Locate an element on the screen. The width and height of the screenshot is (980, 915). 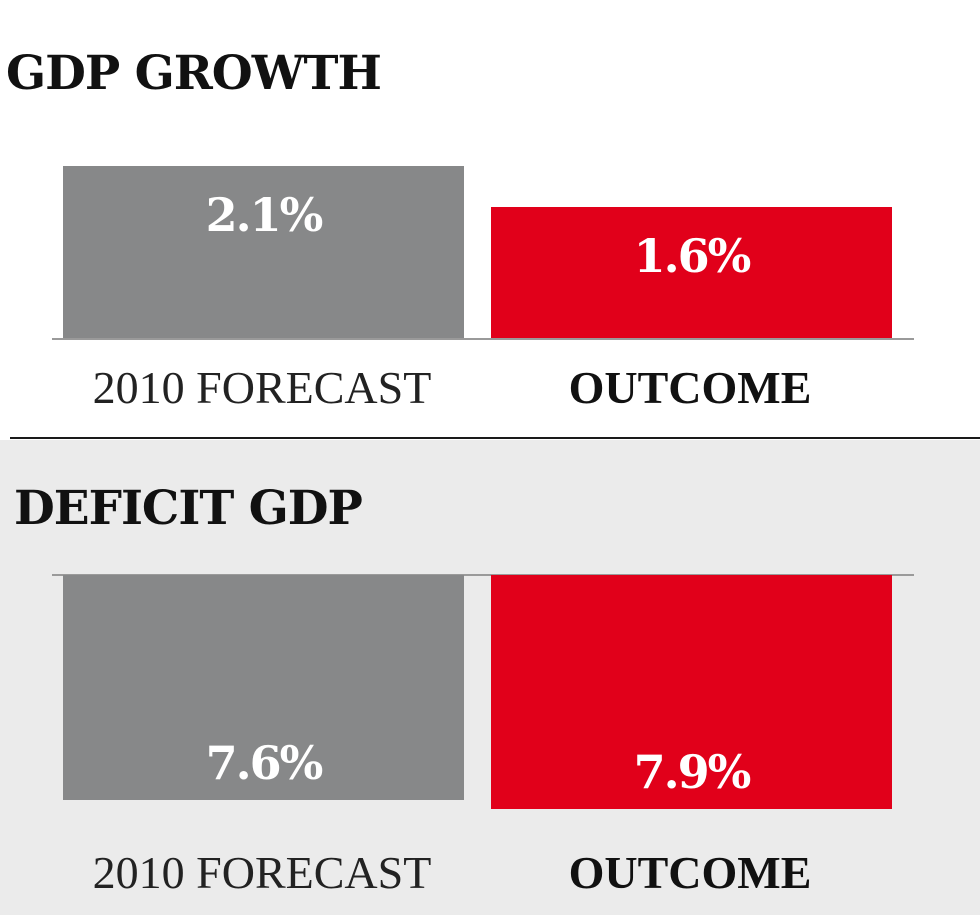
chart-title-deficit-gdp: DEFICIT GDP is located at coordinates (188, 508).